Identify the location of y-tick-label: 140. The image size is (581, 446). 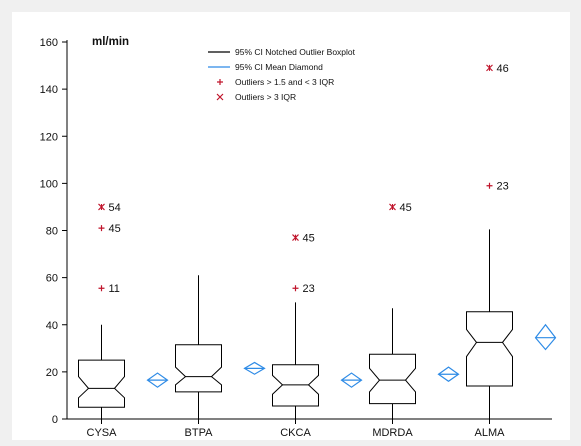
(49, 90).